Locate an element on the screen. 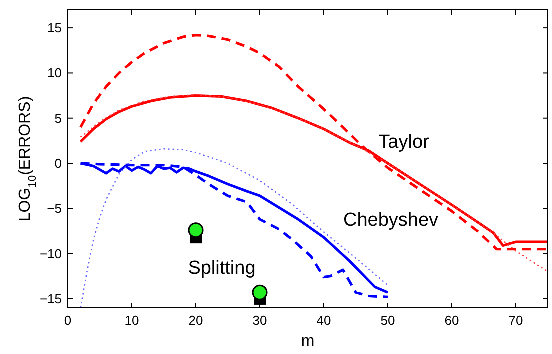  annotation: Splitting is located at coordinates (222, 268).